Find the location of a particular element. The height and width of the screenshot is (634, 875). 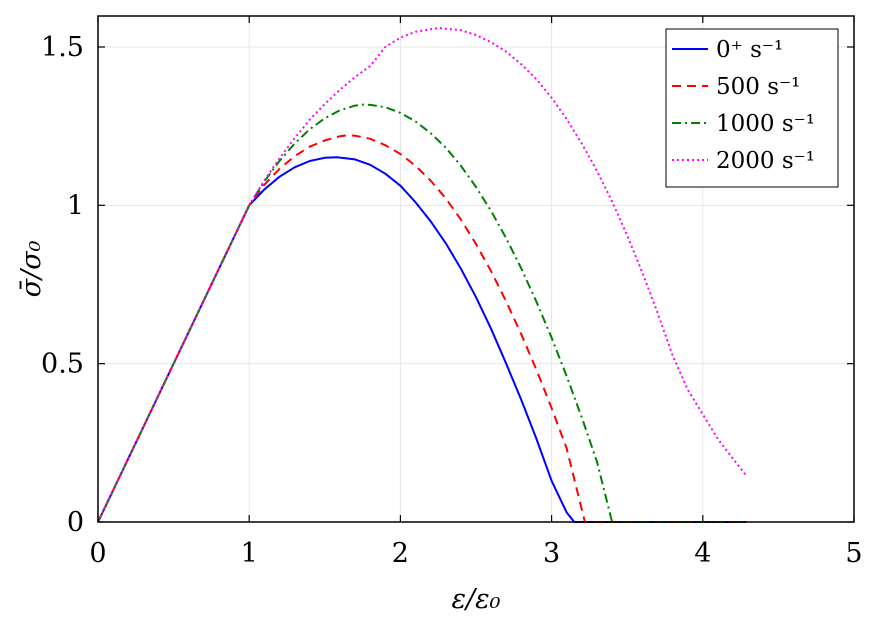

y-tick-label: 1 is located at coordinates (75, 205).